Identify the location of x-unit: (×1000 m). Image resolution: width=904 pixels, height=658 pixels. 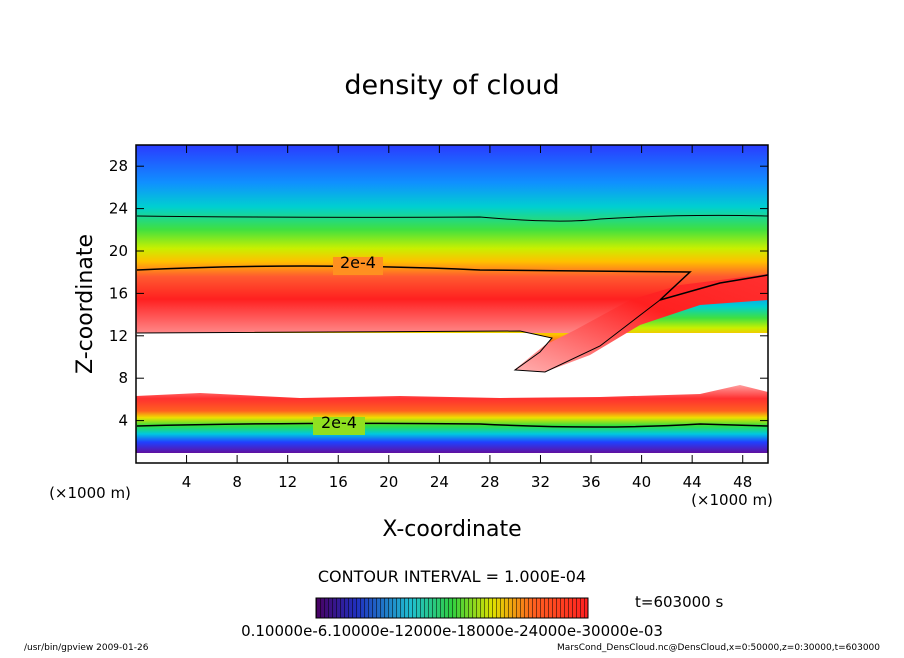
(732, 500).